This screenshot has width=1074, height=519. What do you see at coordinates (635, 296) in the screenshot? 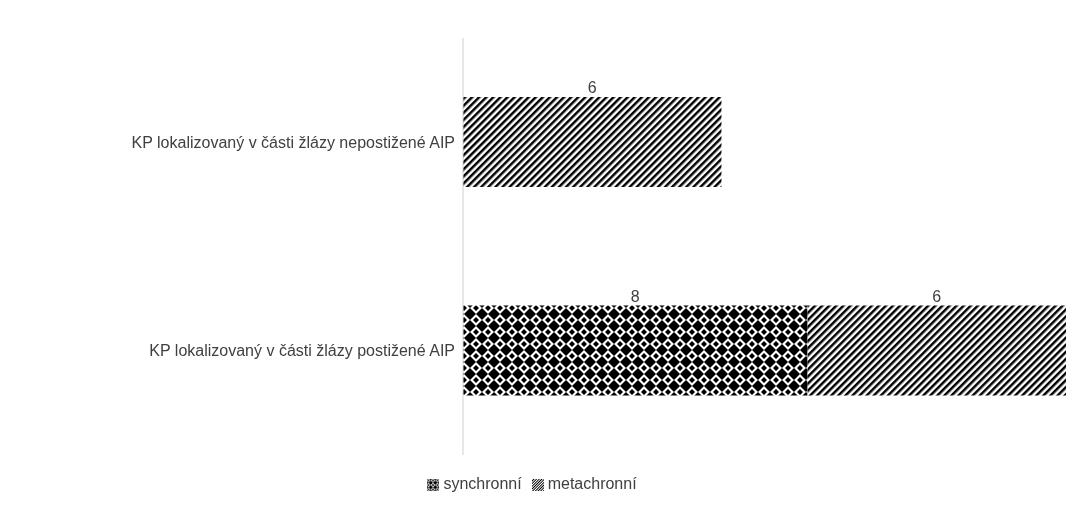
I see `data-label: 8` at bounding box center [635, 296].